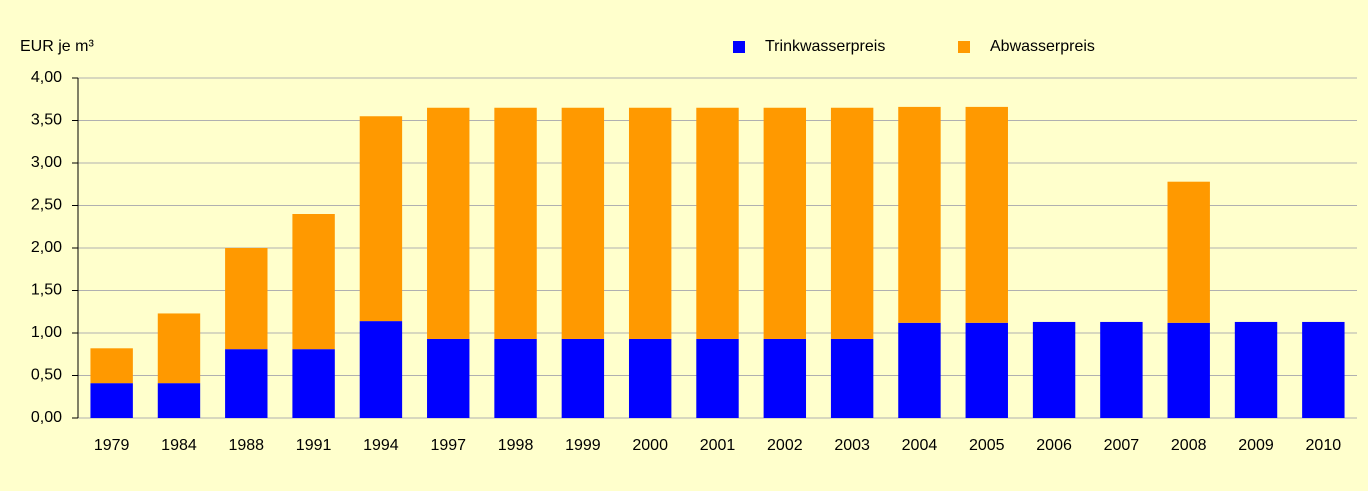  Describe the element at coordinates (448, 445) in the screenshot. I see `x-tick-label: 1997` at that location.